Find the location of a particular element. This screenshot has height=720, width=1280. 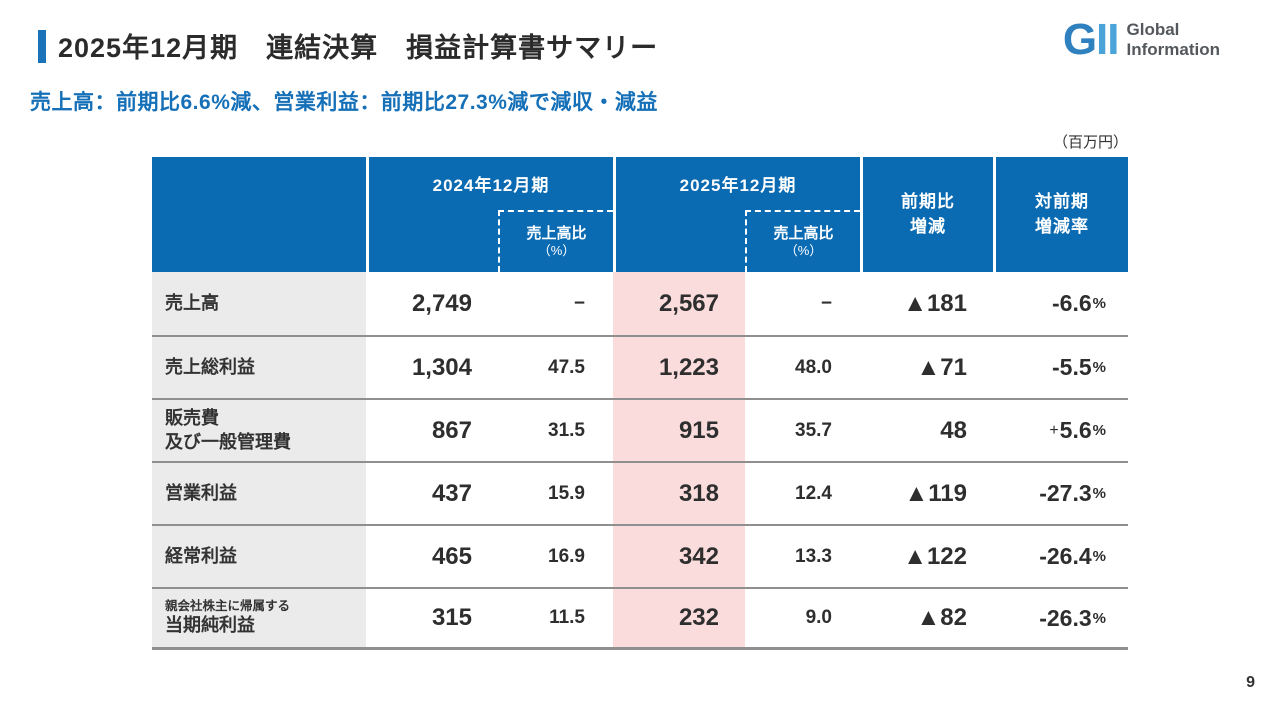

page-title: 2025年12月期 連結決算 損益計算書サマリー is located at coordinates (358, 48).